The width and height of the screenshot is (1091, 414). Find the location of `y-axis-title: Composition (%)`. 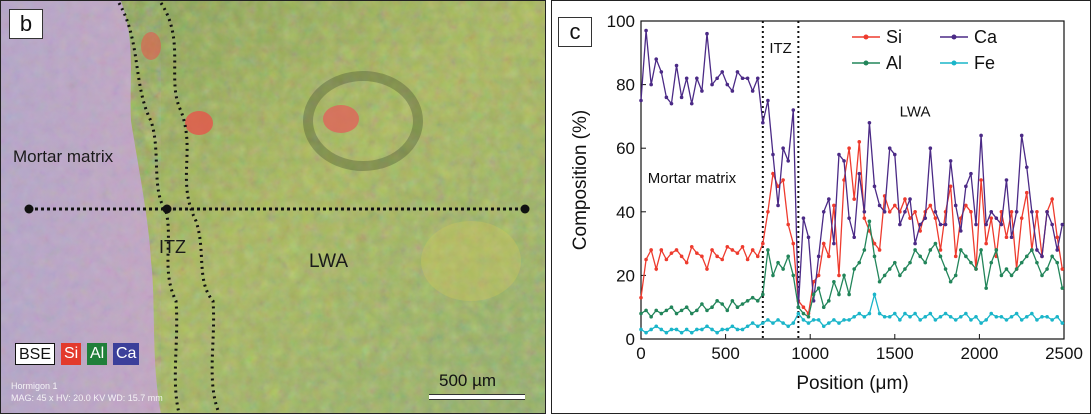

y-axis-title: Composition (%) is located at coordinates (580, 180).